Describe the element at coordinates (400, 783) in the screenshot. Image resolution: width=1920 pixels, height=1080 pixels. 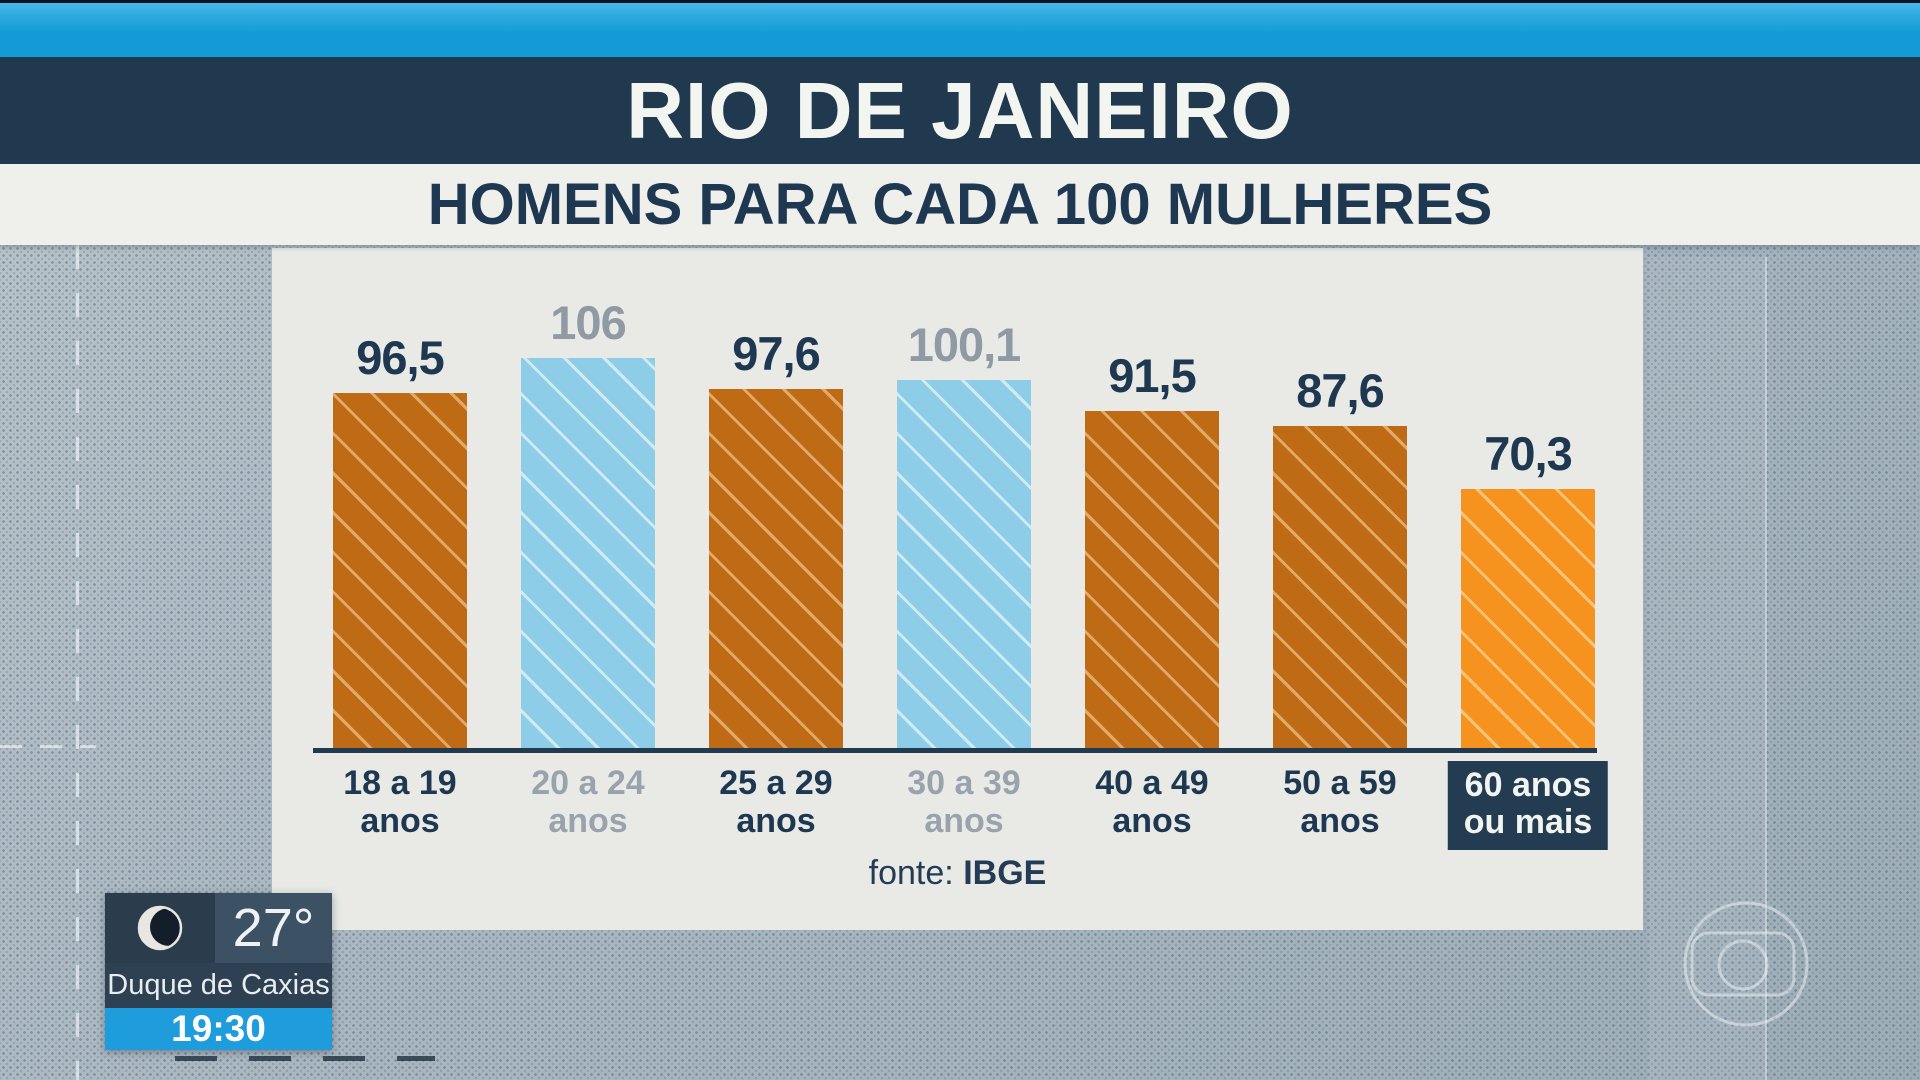
I see `category-label-line: 18 a 19` at that location.